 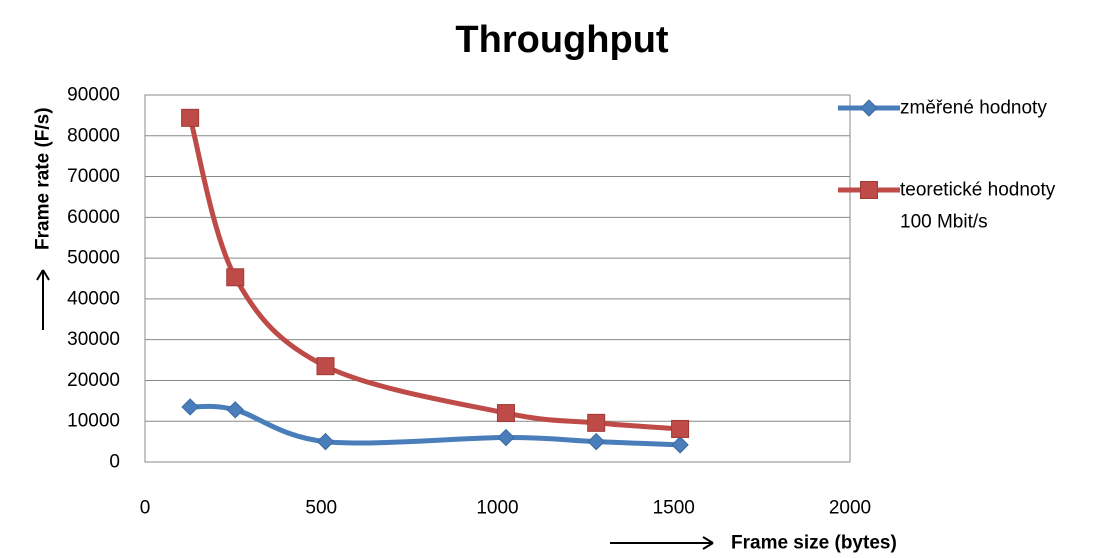 I want to click on x-tick-label: 1500, so click(x=674, y=508).